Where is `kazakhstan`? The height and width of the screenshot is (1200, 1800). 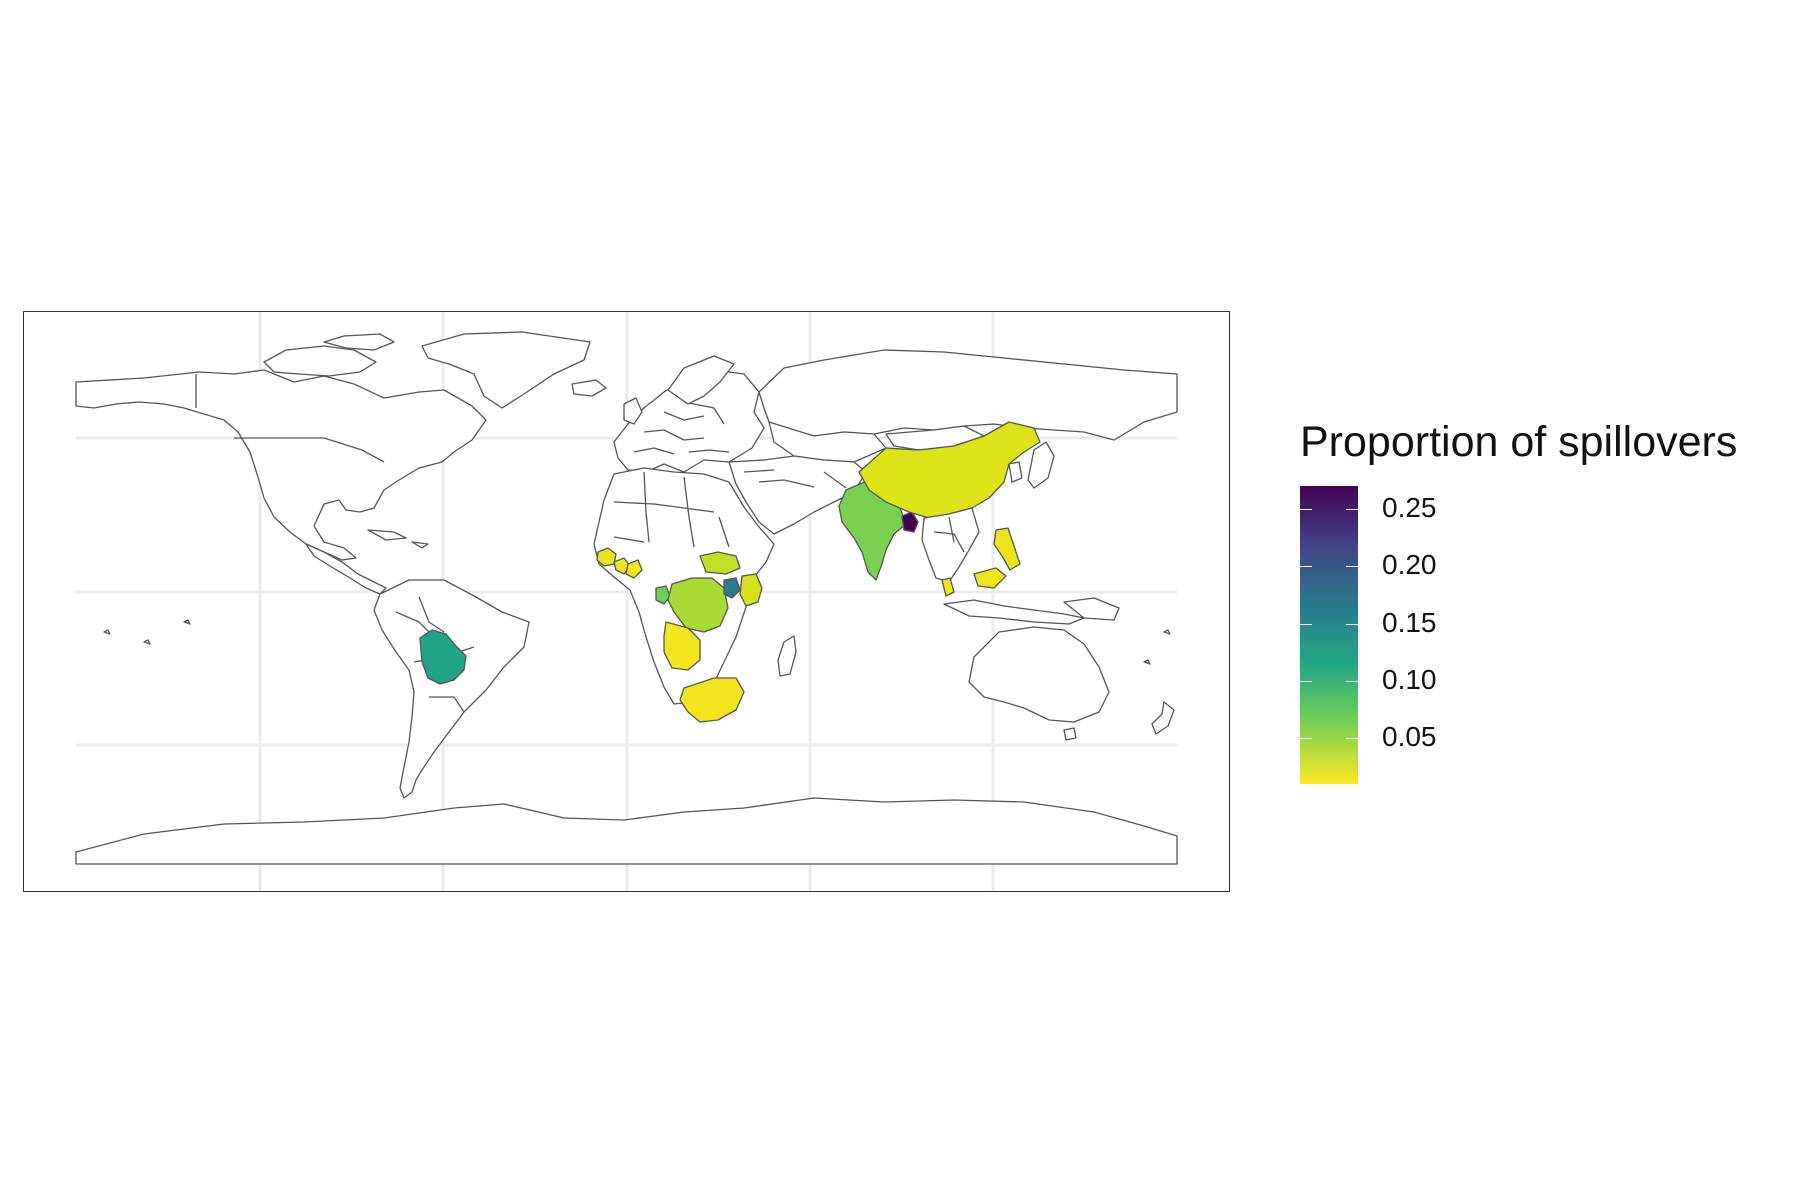 kazakhstan is located at coordinates (827, 442).